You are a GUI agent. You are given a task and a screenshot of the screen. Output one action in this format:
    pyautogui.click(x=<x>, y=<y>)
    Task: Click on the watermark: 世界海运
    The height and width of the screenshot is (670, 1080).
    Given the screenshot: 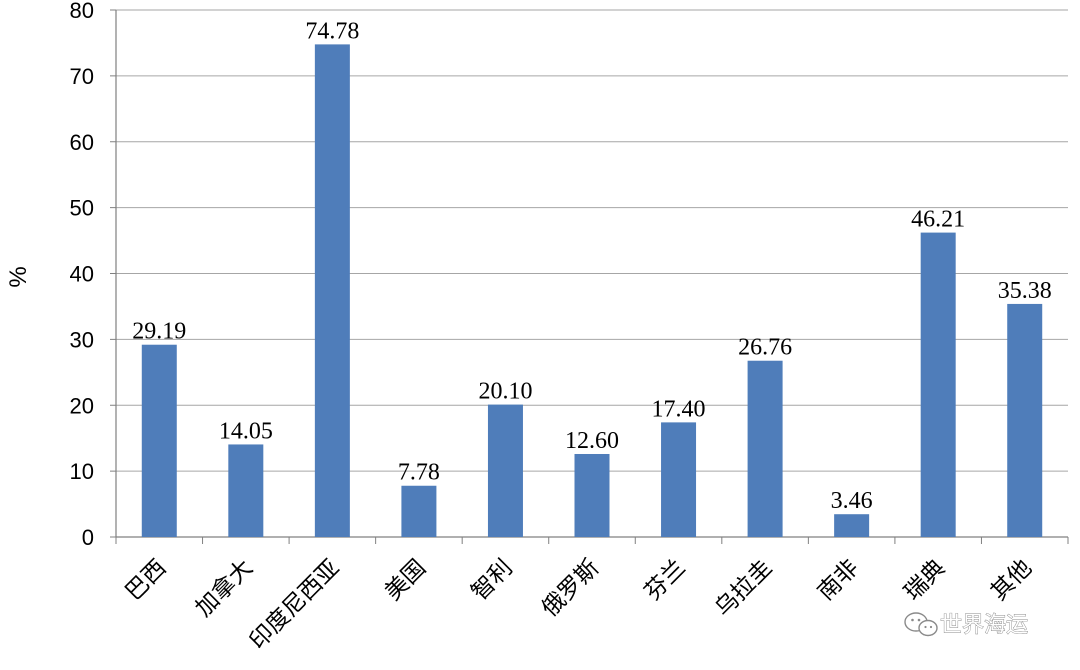 What is the action you would take?
    pyautogui.click(x=966, y=625)
    